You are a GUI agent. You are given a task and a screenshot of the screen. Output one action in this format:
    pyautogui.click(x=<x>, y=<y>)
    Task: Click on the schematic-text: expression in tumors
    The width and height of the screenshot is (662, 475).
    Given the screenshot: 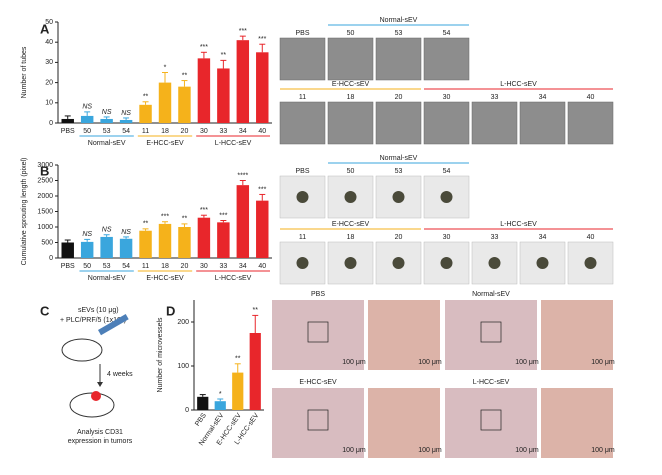 What is the action you would take?
    pyautogui.click(x=100, y=441)
    